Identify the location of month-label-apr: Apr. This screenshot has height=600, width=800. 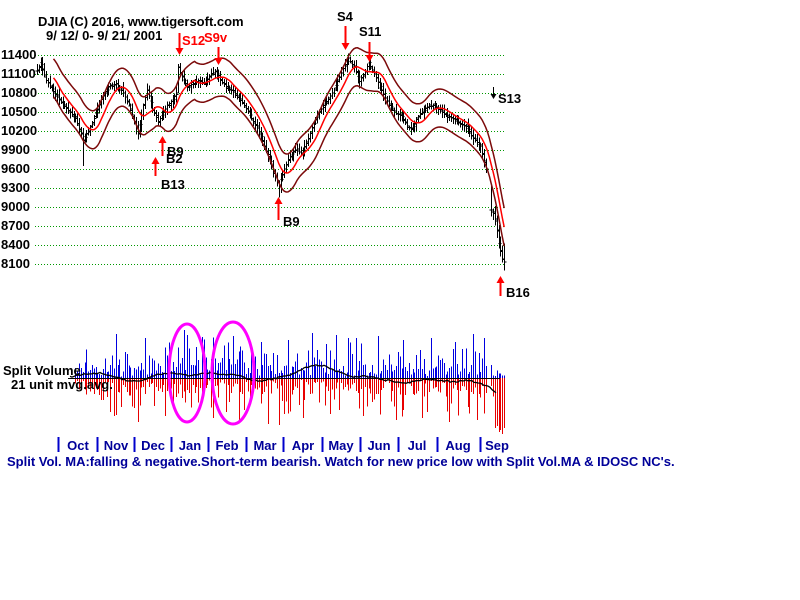
(303, 445).